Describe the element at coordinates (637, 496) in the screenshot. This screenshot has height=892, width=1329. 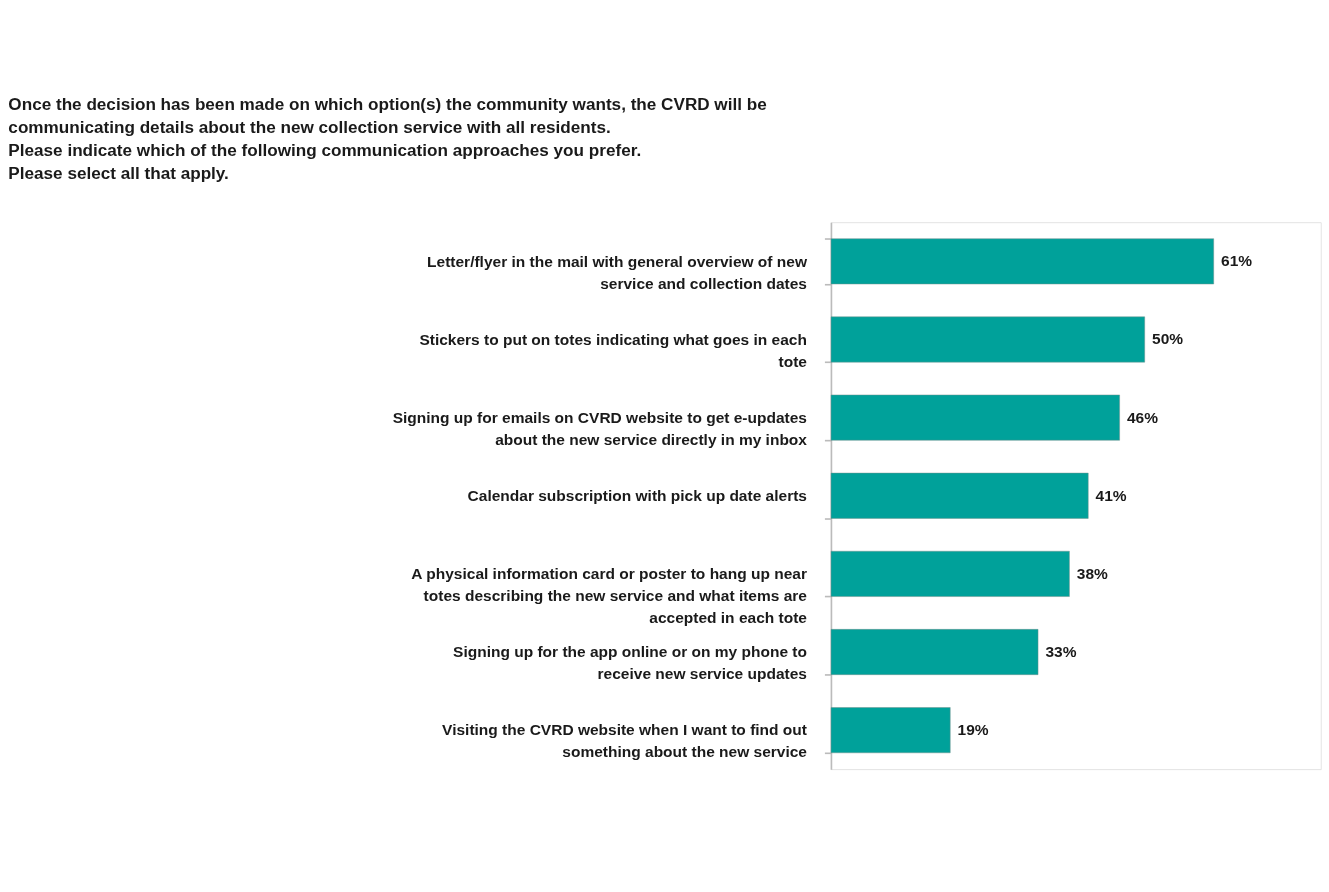
I see `y-tick-label: Calendar subscription with pick up date alerts` at that location.